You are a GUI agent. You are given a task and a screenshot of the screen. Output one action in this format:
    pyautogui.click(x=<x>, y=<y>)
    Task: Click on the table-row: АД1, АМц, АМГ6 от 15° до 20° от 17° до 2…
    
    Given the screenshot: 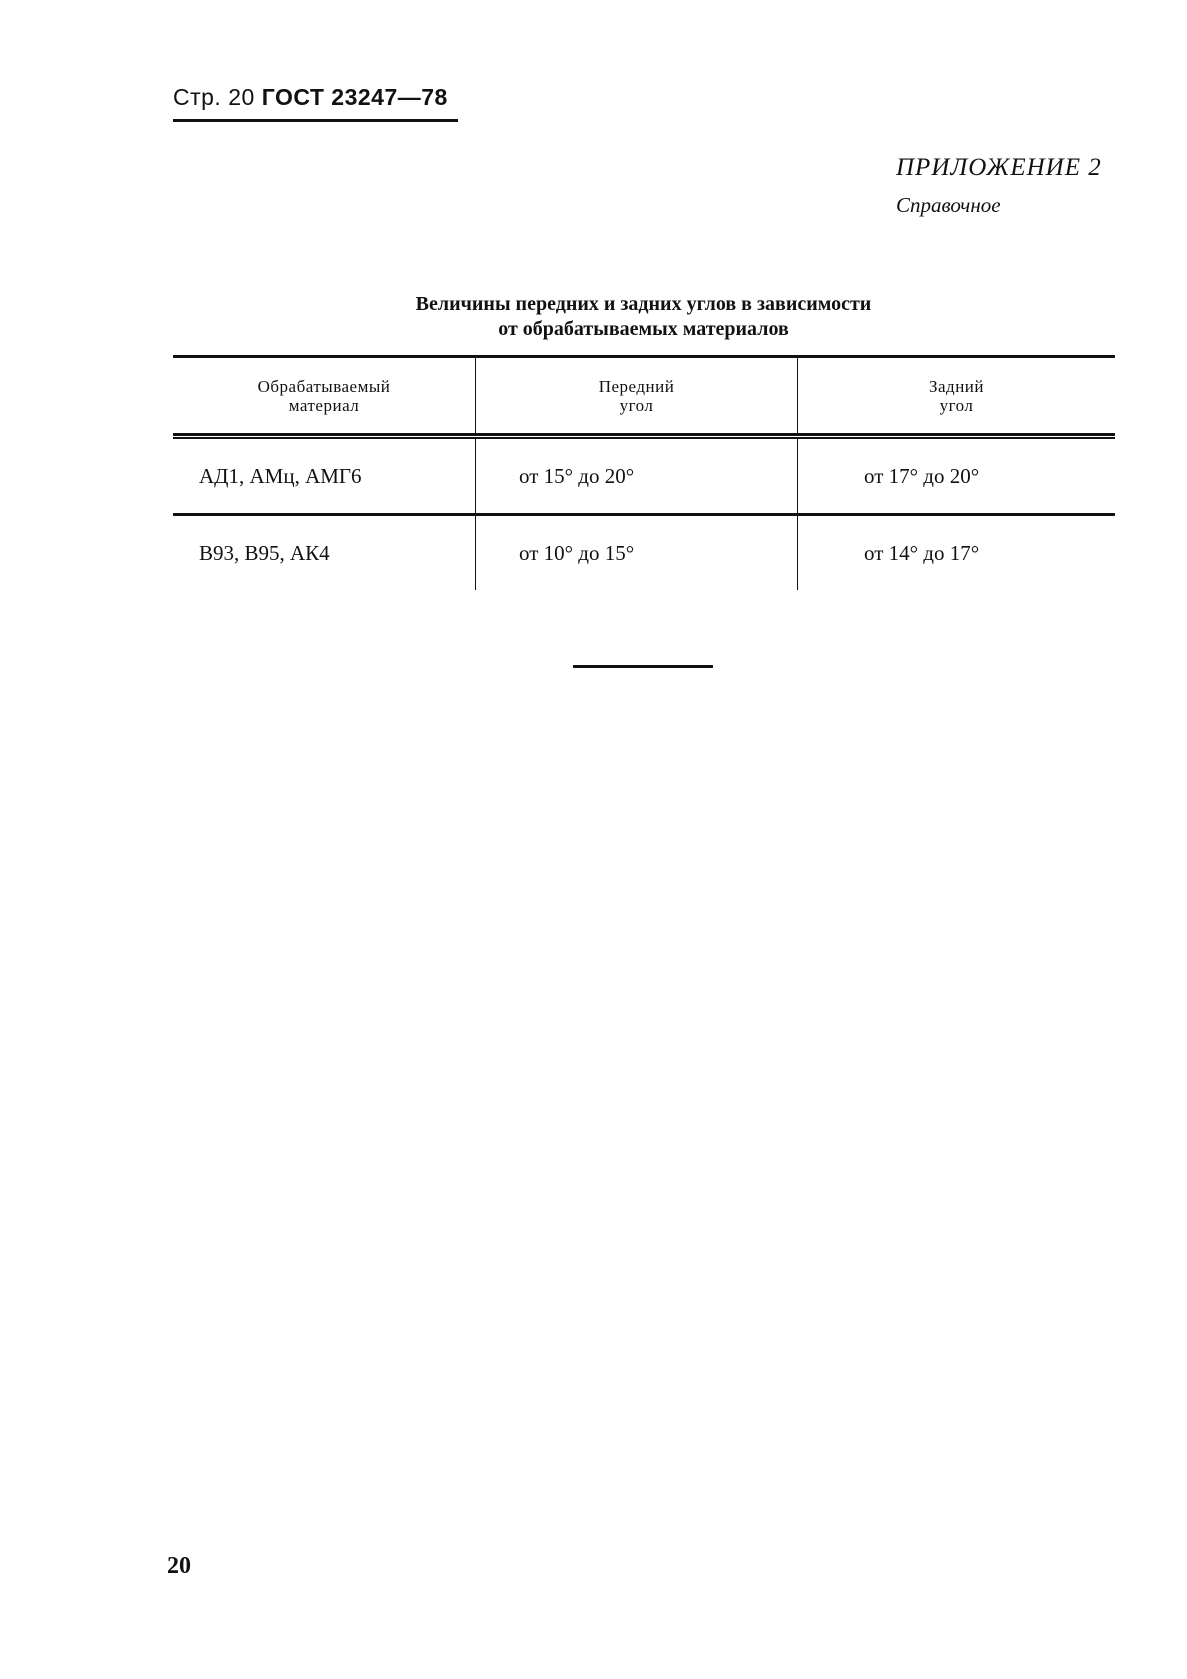 What is the action you would take?
    pyautogui.click(x=644, y=476)
    